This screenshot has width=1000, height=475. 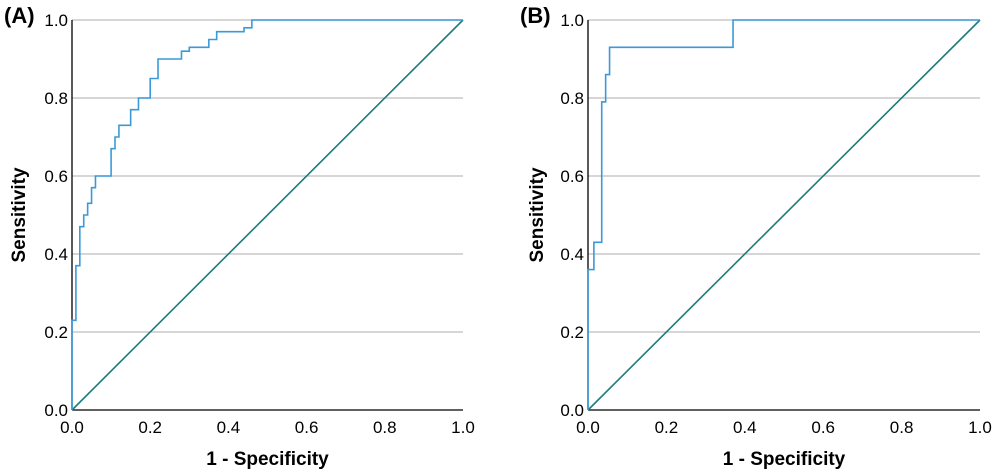 I want to click on panel-label-a: (A), so click(x=19, y=15).